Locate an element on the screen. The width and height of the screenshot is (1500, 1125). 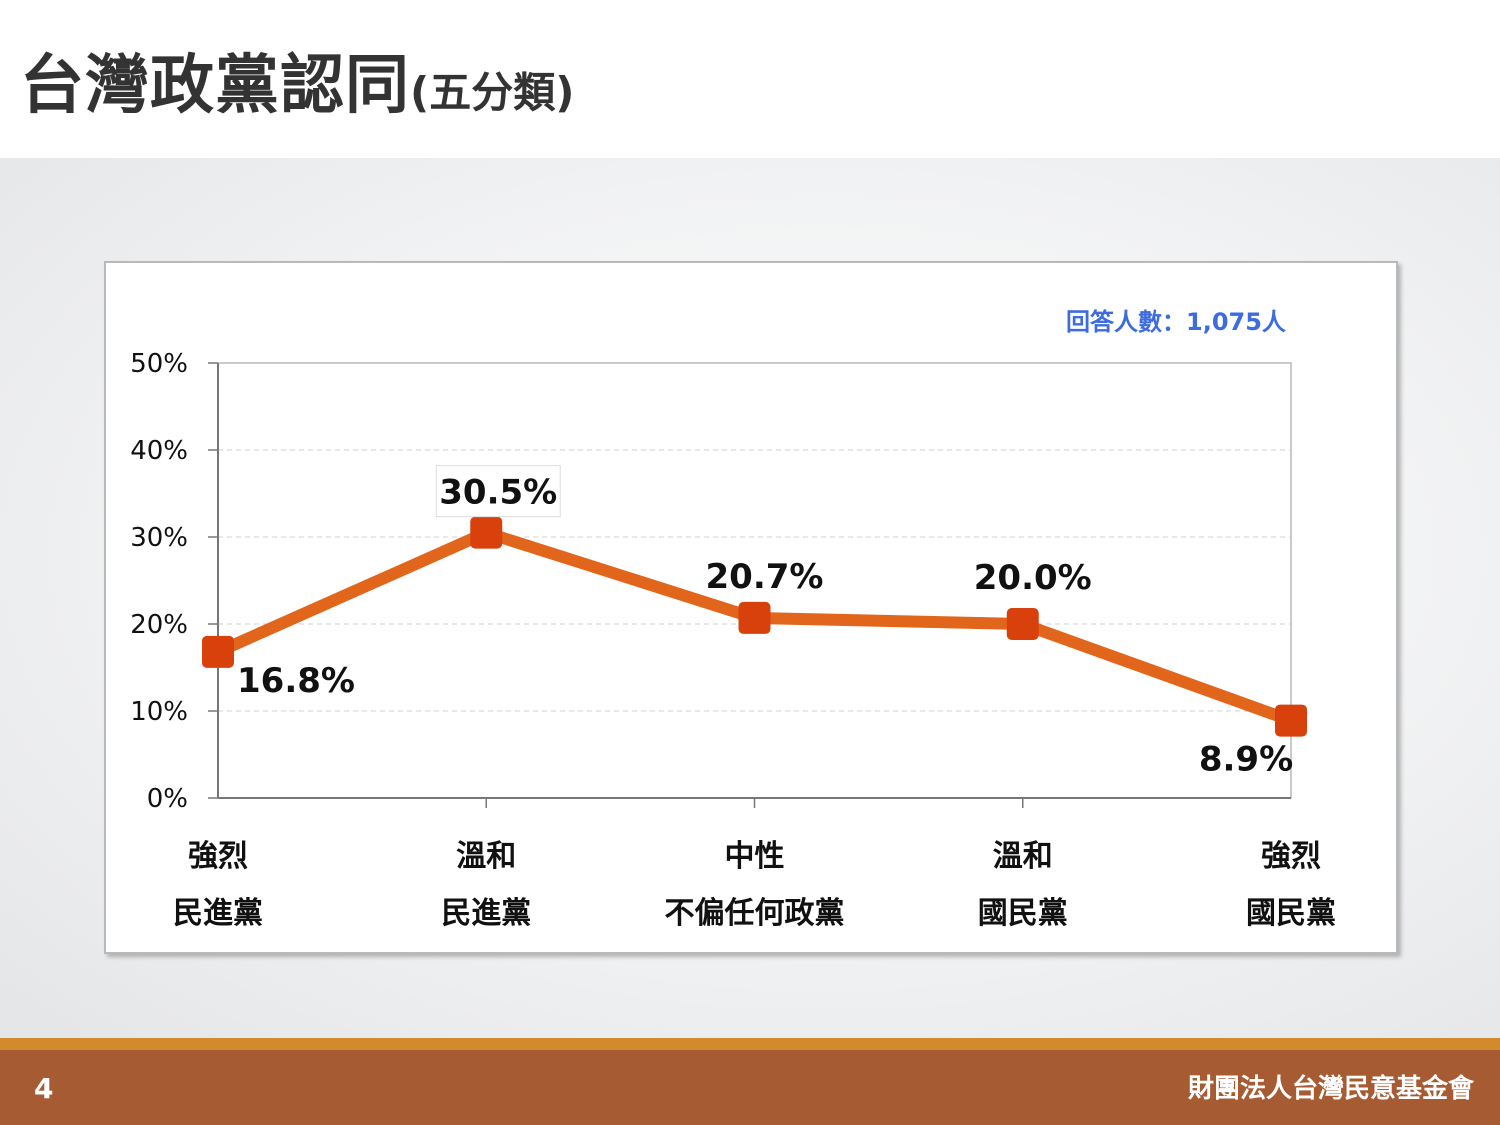
page-number: 4 is located at coordinates (44, 1088).